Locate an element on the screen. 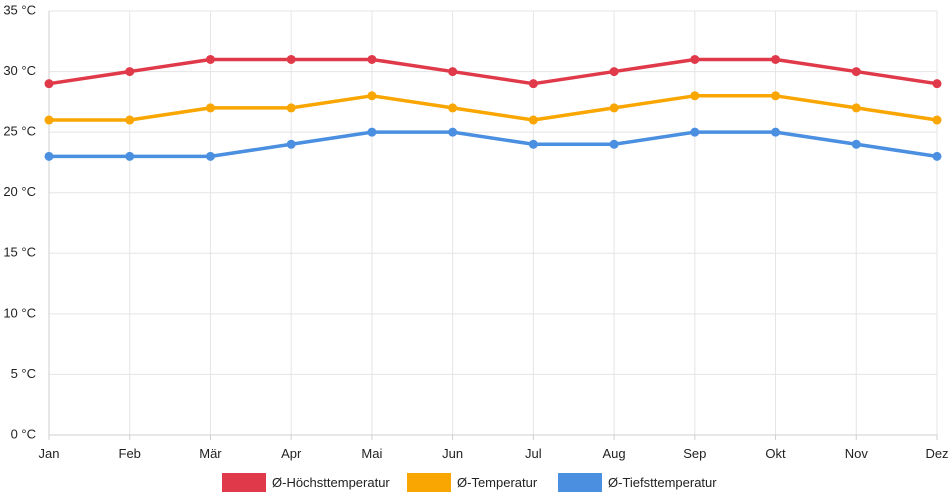 This screenshot has width=952, height=500. x-tick-label: Jun is located at coordinates (452, 453).